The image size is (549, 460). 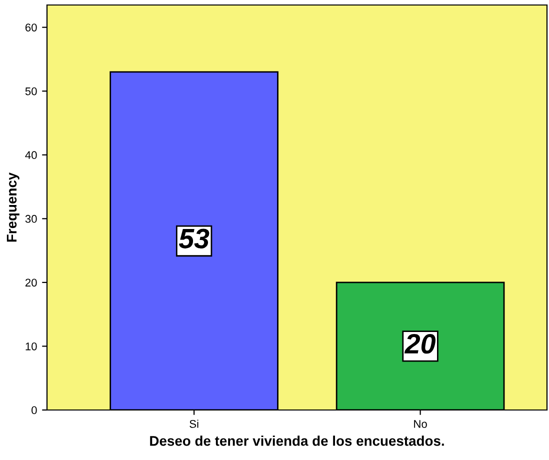 What do you see at coordinates (34, 410) in the screenshot?
I see `y-tick-label: 0` at bounding box center [34, 410].